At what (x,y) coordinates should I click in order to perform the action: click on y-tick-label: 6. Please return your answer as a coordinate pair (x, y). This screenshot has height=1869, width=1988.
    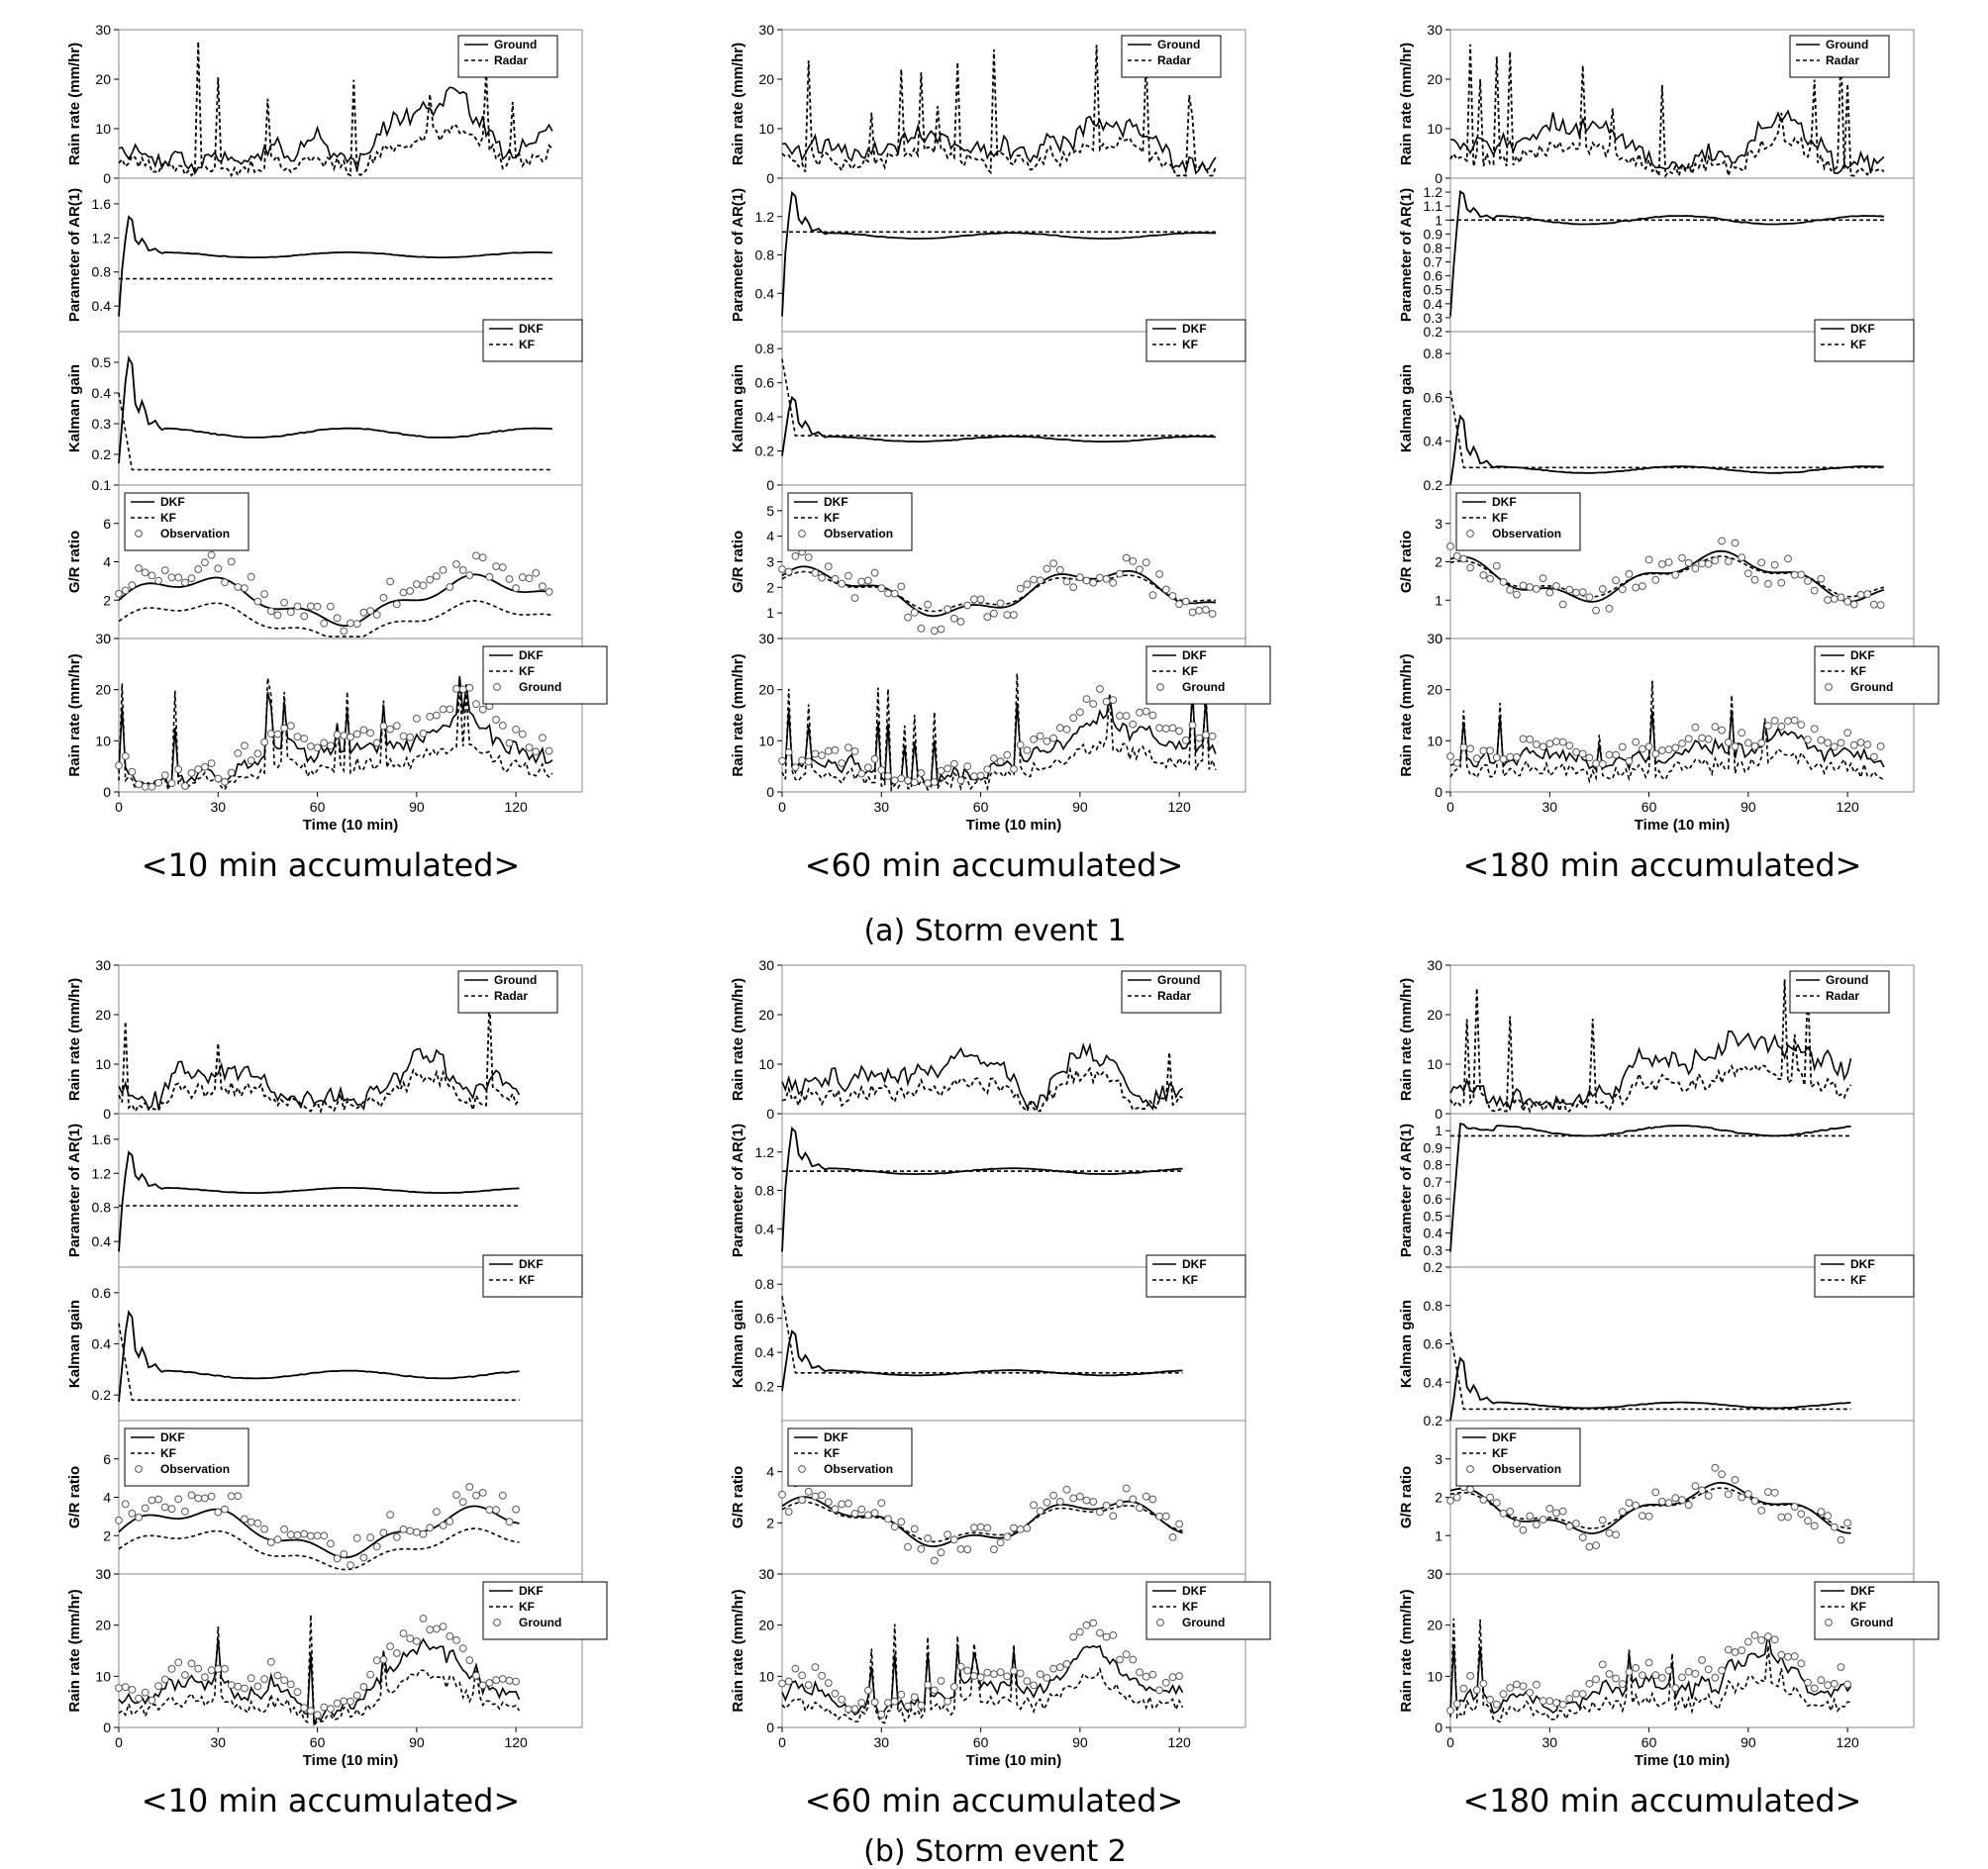
    Looking at the image, I should click on (107, 524).